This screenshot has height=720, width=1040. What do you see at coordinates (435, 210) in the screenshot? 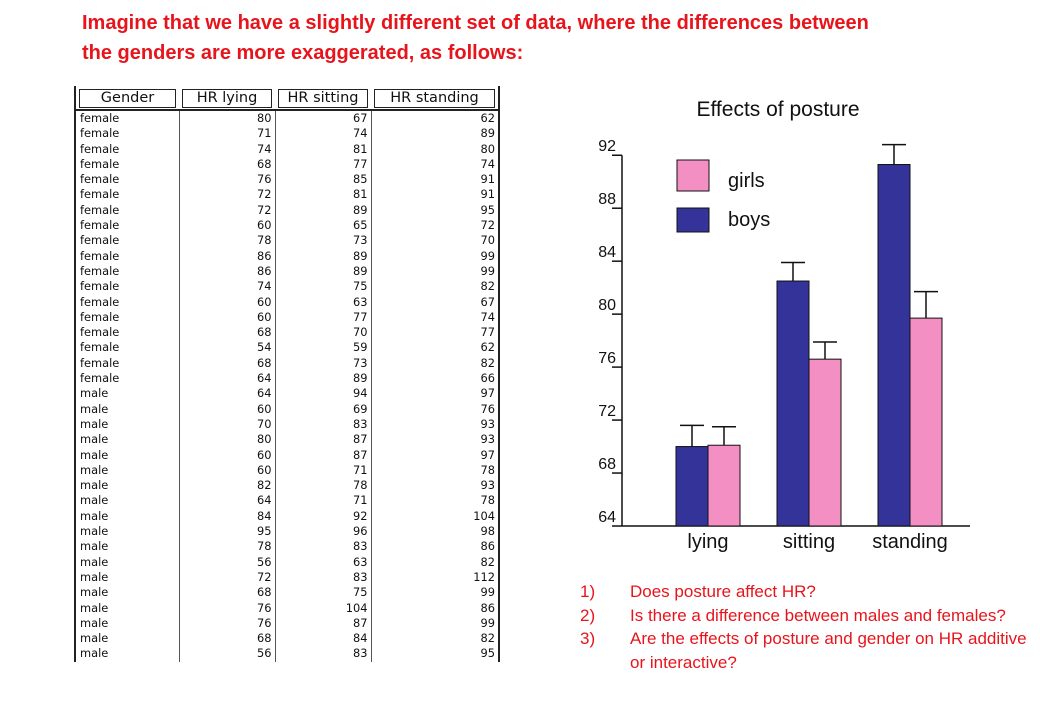
I see `hr-standing-cell: 95` at bounding box center [435, 210].